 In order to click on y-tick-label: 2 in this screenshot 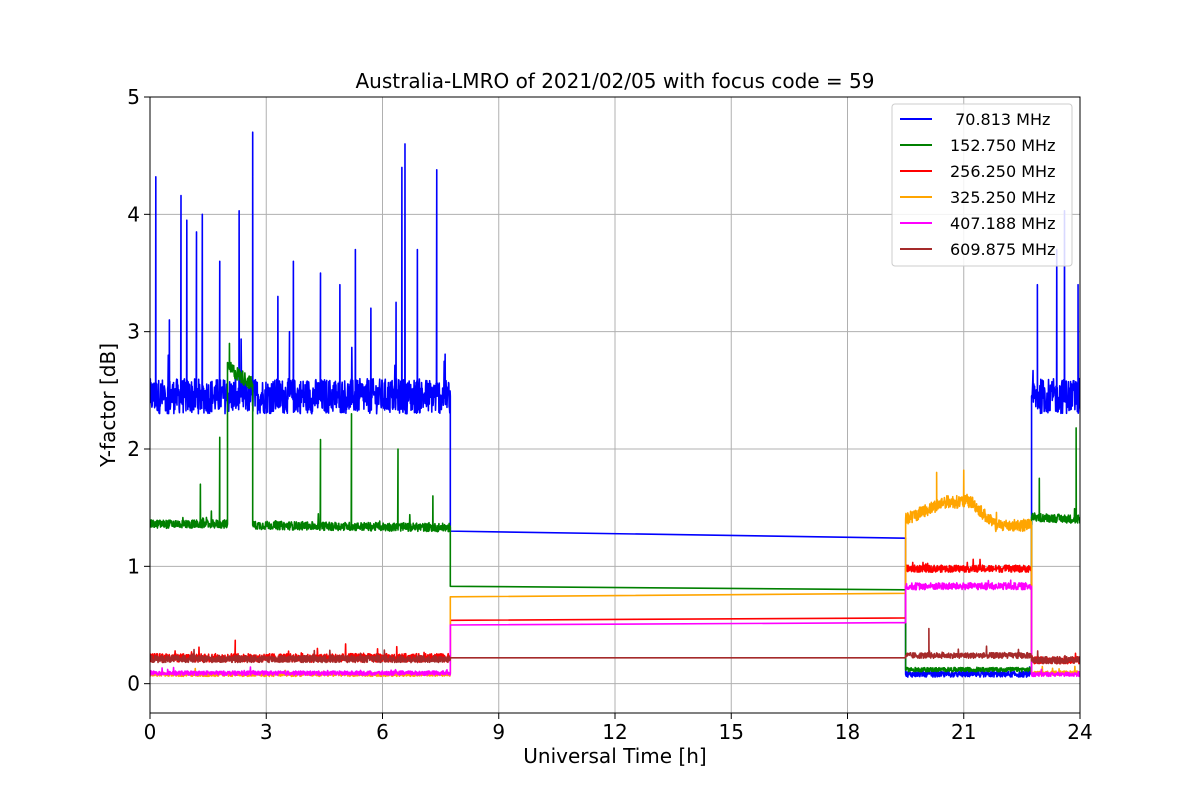, I will do `click(133, 449)`.